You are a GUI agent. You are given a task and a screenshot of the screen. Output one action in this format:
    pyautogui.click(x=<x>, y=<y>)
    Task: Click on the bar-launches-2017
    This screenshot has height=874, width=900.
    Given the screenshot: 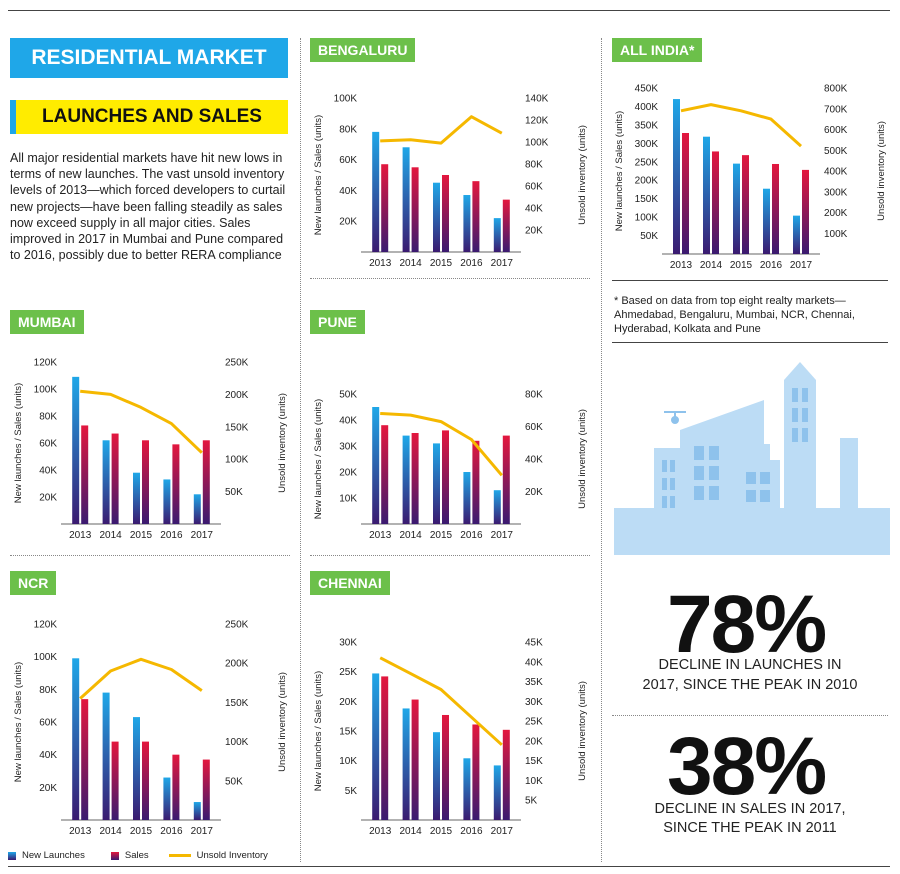 What is the action you would take?
    pyautogui.click(x=497, y=792)
    